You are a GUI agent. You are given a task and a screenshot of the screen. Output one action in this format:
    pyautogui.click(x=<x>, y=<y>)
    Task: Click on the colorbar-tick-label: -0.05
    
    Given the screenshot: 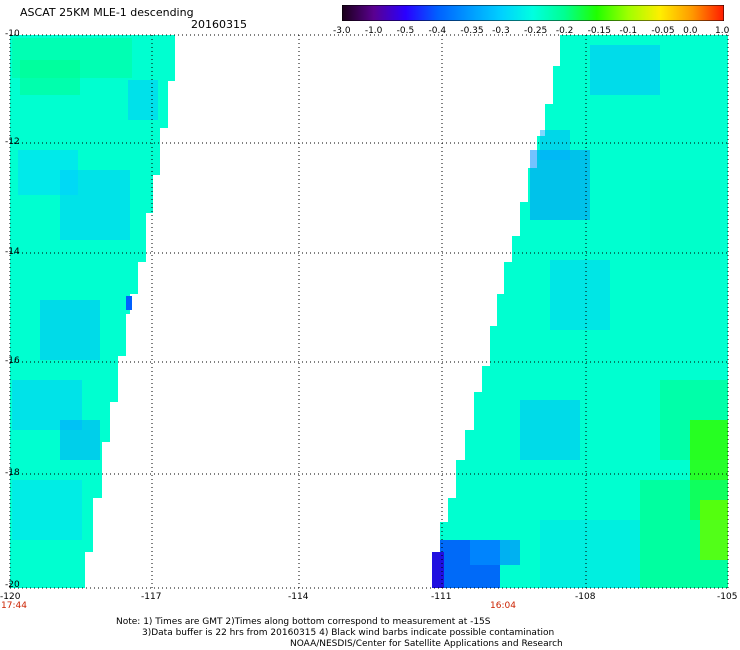 What is the action you would take?
    pyautogui.click(x=663, y=31)
    